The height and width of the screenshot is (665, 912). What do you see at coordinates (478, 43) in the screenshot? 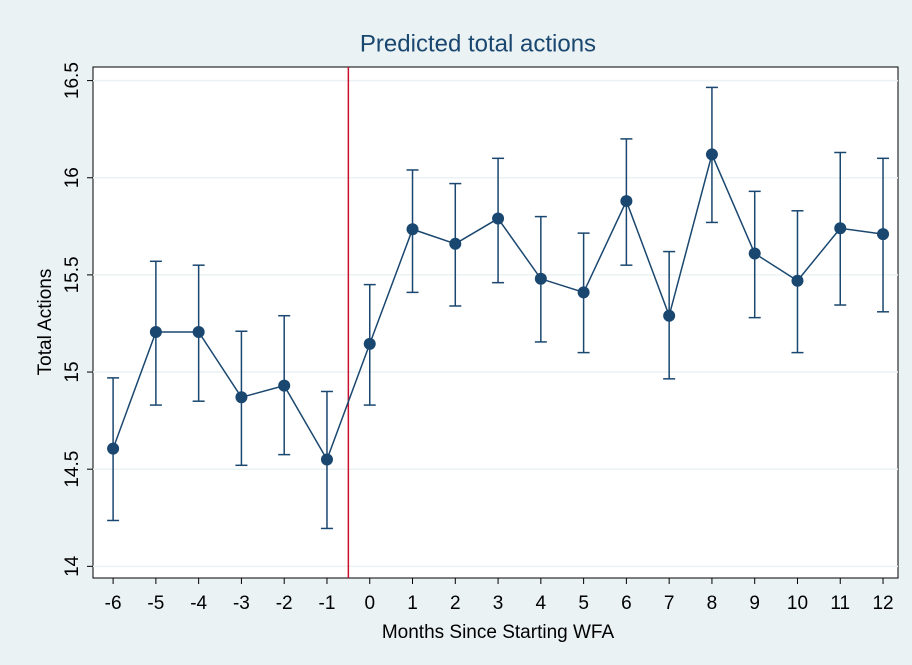
I see `chart-title: Predicted total actions` at bounding box center [478, 43].